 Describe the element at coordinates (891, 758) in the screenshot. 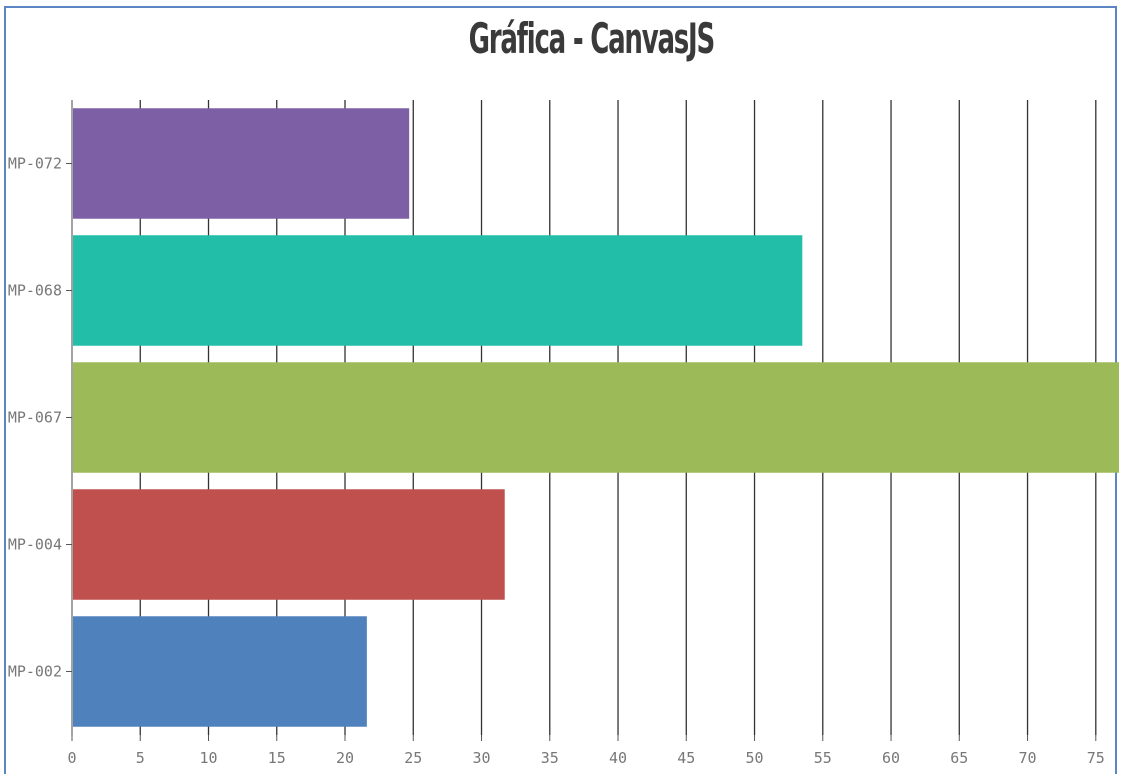

I see `x-tick-label: 60` at that location.